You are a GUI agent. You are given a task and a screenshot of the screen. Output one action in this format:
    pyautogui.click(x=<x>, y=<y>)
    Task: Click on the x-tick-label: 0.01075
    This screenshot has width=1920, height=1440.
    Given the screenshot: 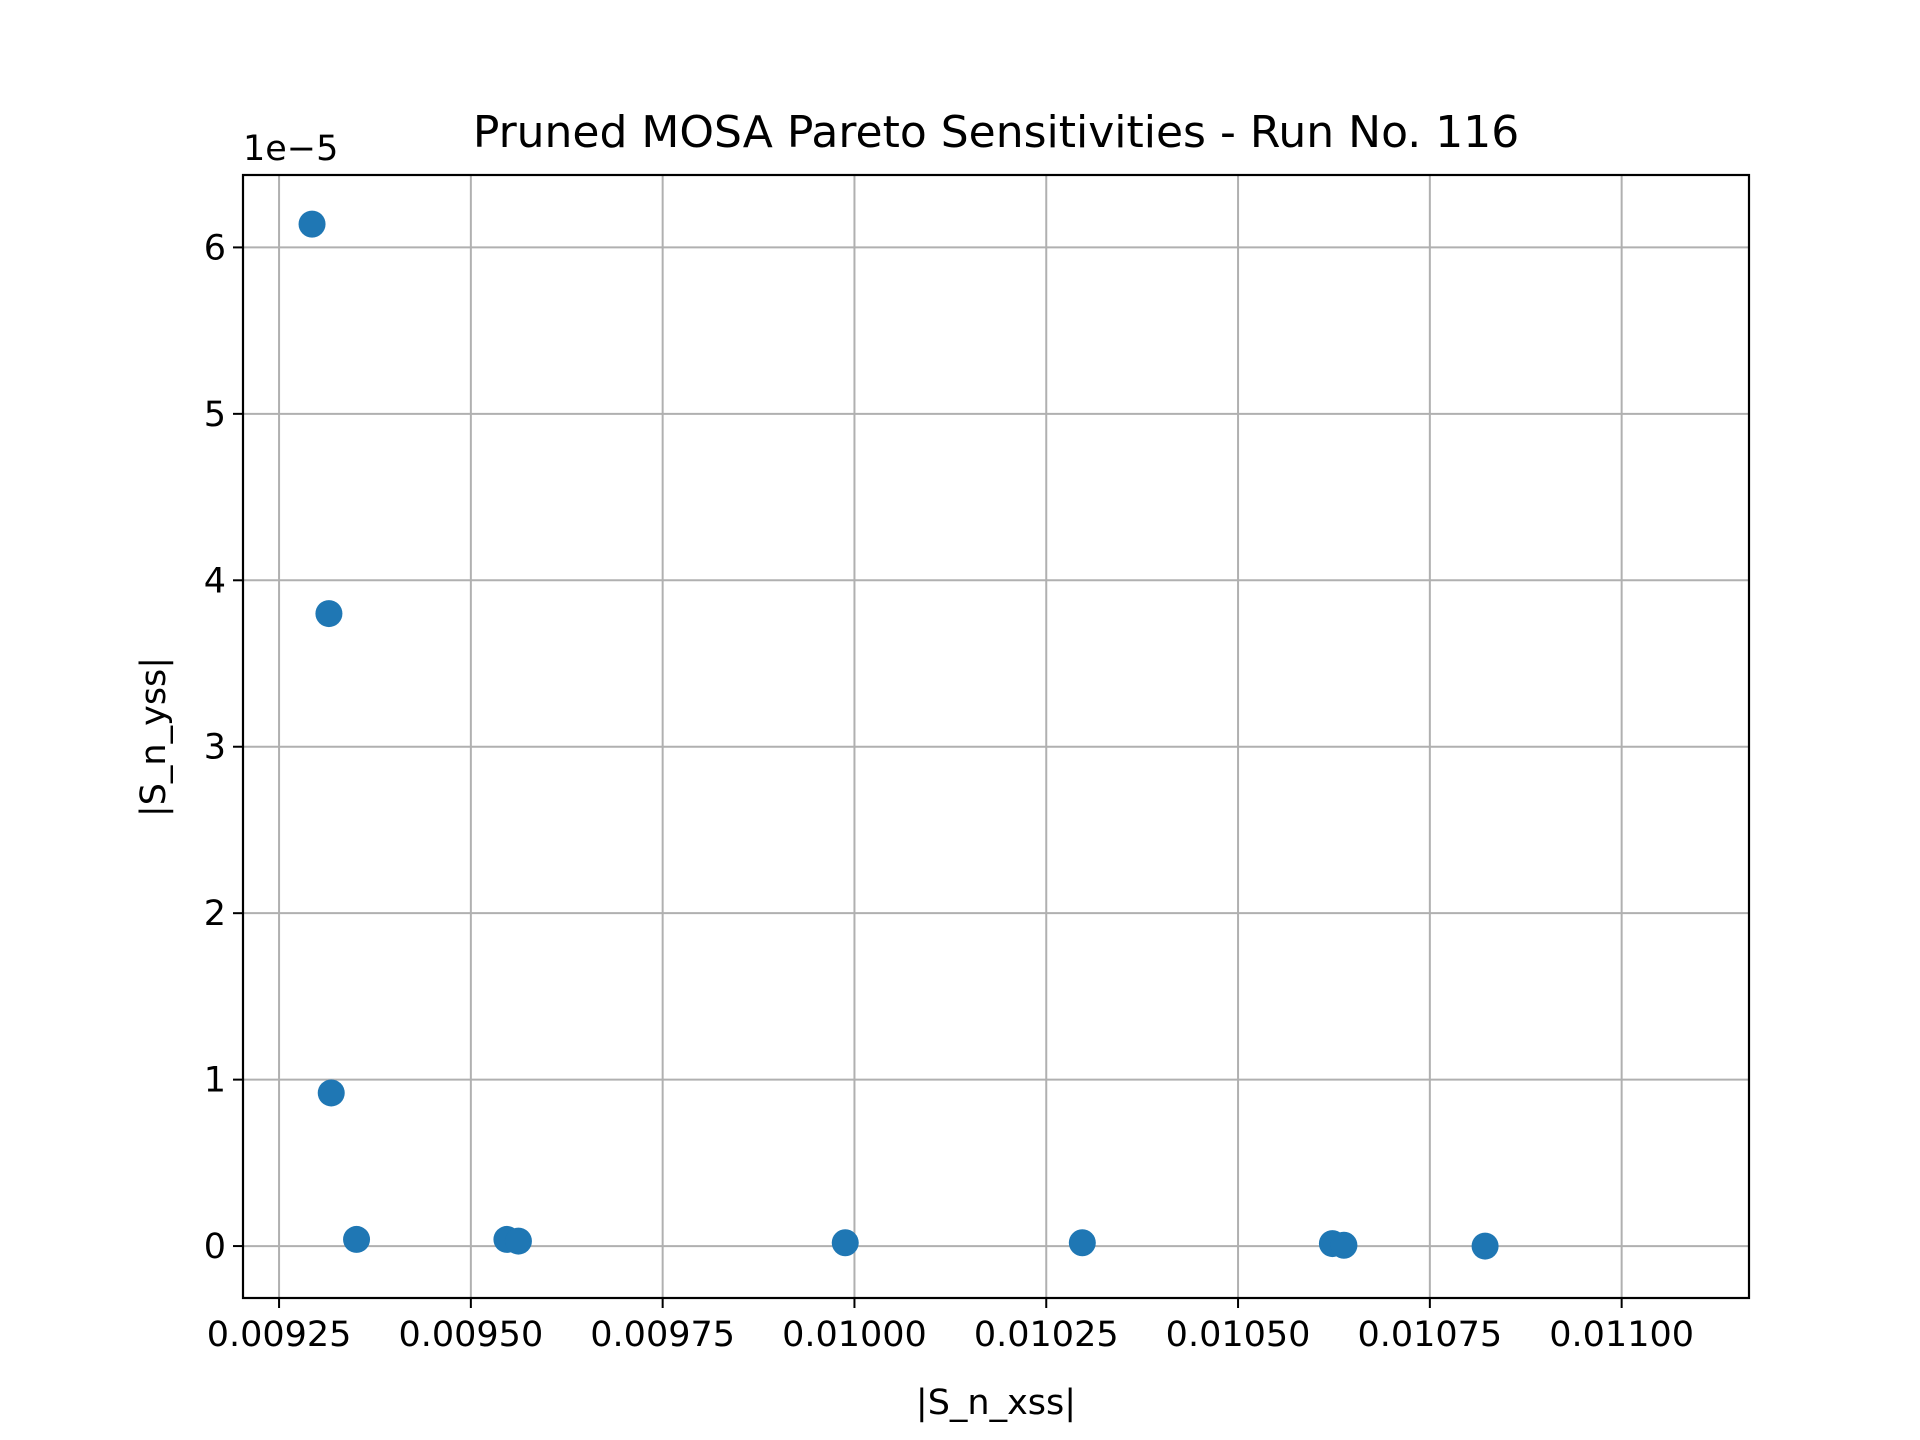 What is the action you would take?
    pyautogui.click(x=1429, y=1335)
    